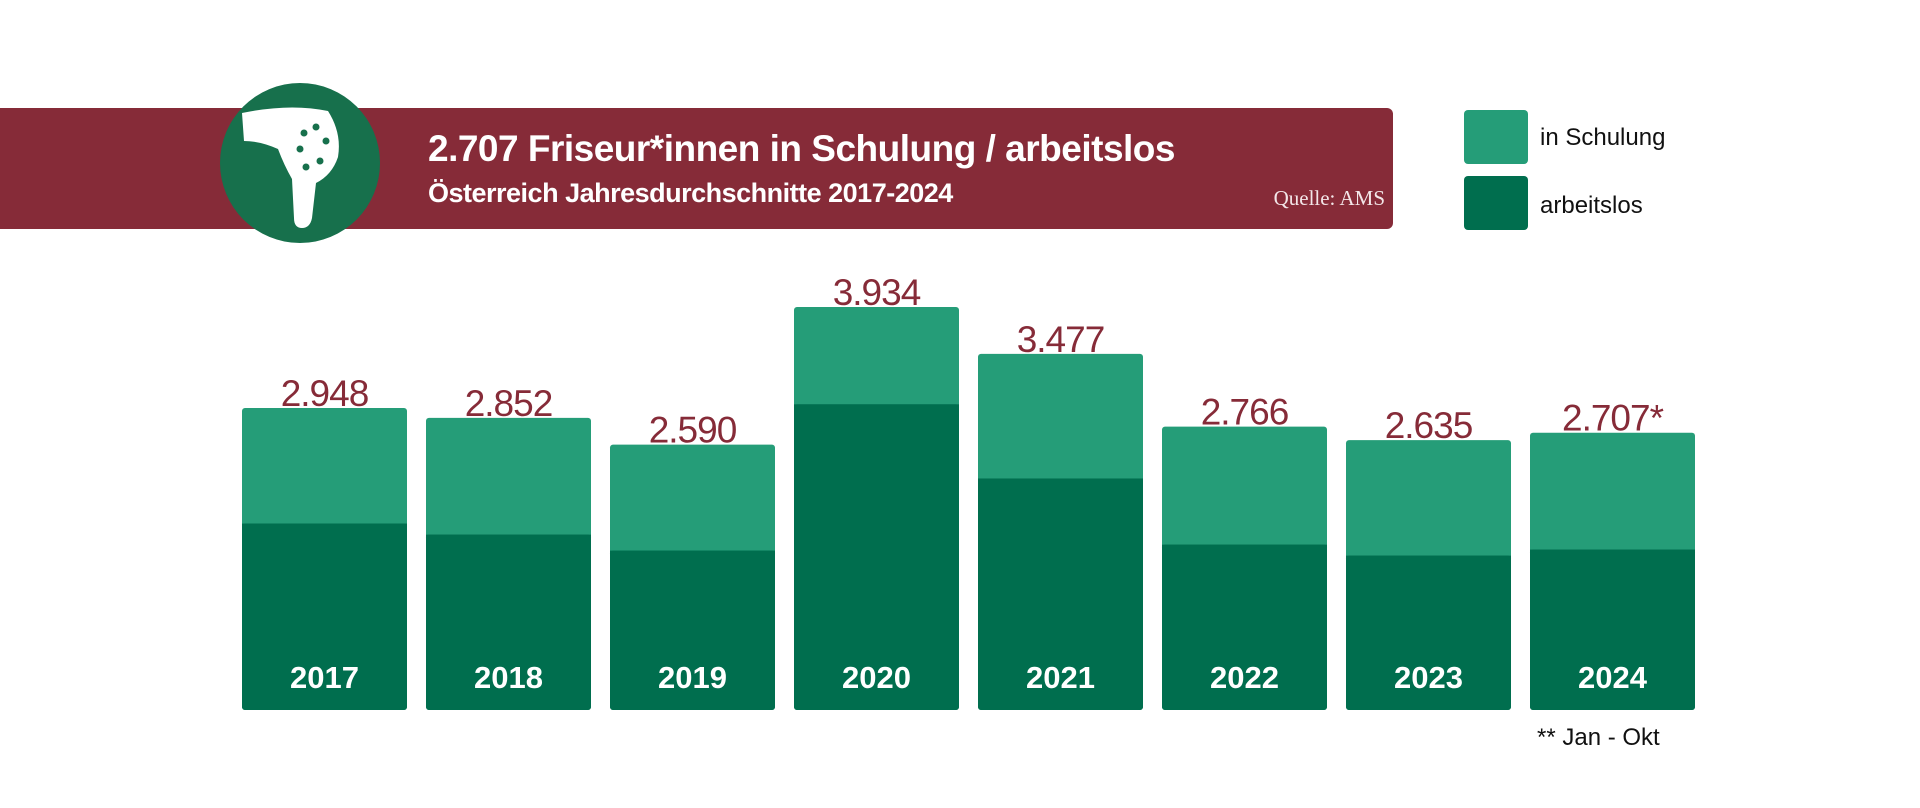 The width and height of the screenshot is (1920, 808). What do you see at coordinates (1245, 412) in the screenshot?
I see `bar-value-label: 2.766` at bounding box center [1245, 412].